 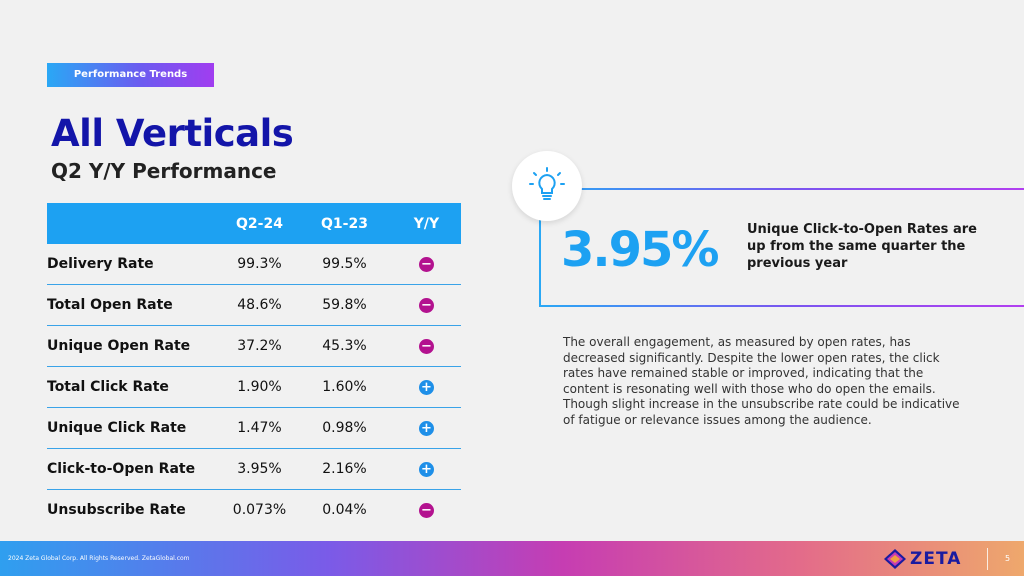 What do you see at coordinates (640, 250) in the screenshot?
I see `callout-value: 3.95%` at bounding box center [640, 250].